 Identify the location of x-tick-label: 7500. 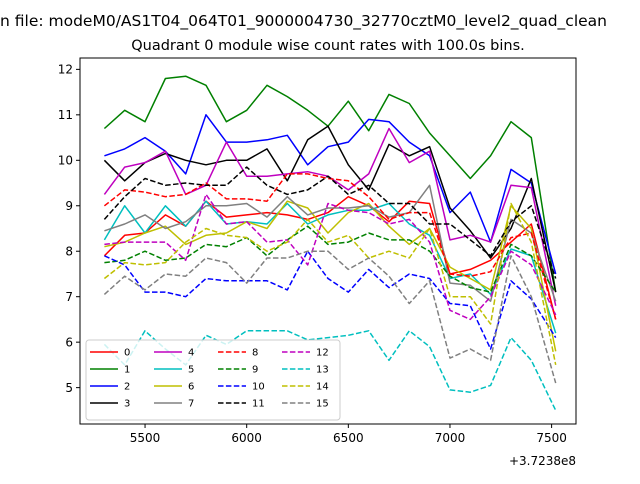
(551, 438).